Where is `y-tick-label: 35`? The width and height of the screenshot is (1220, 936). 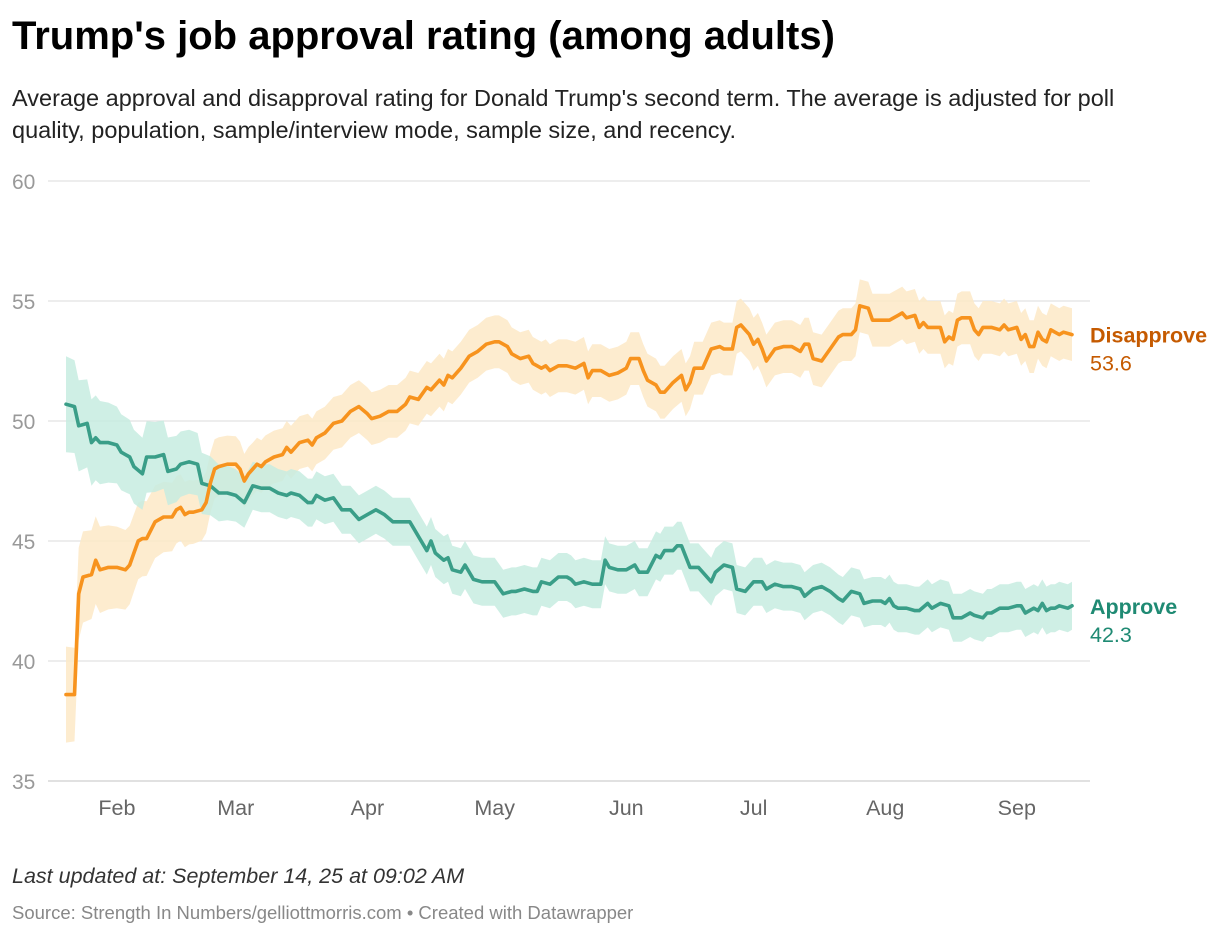
y-tick-label: 35 is located at coordinates (23, 782).